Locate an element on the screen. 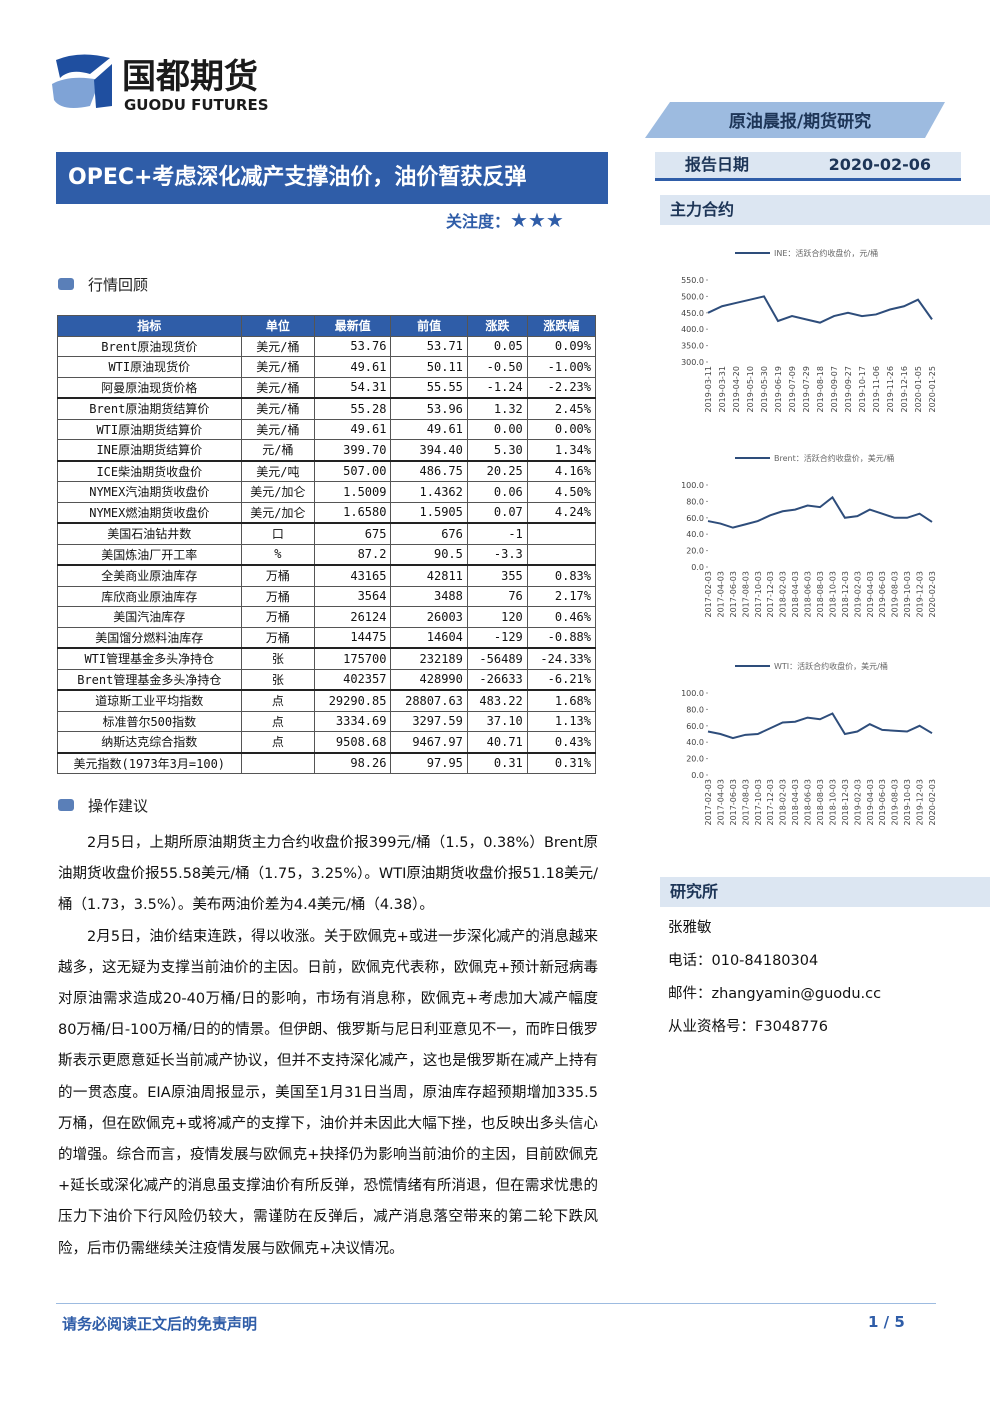 This screenshot has width=992, height=1403. logo-en: GUODU FUTURES is located at coordinates (196, 105).